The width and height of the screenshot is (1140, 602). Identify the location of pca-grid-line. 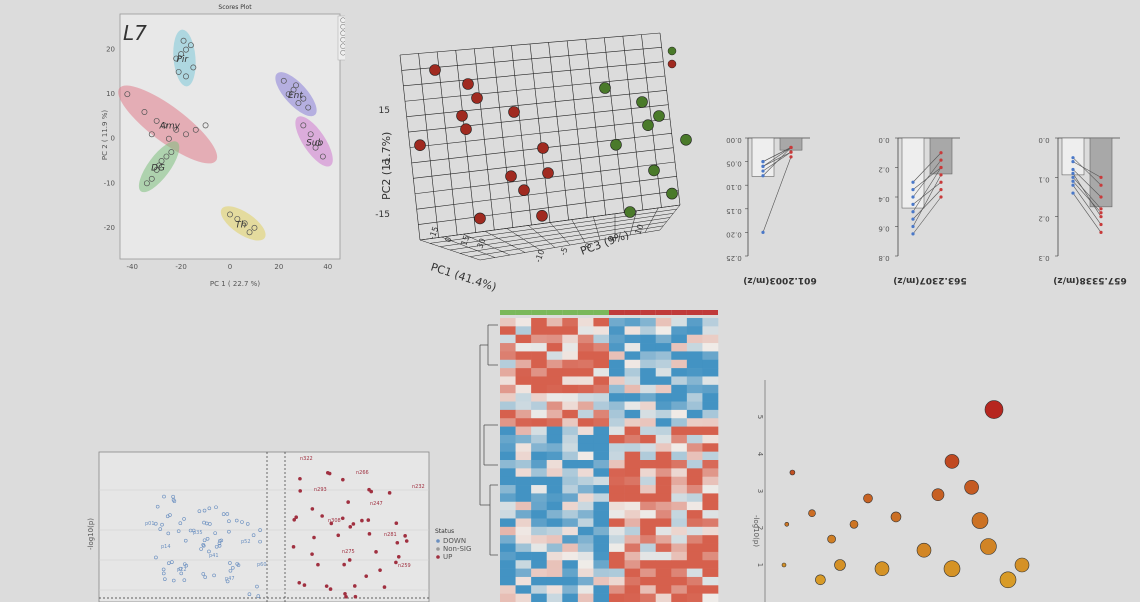
(540, 133).